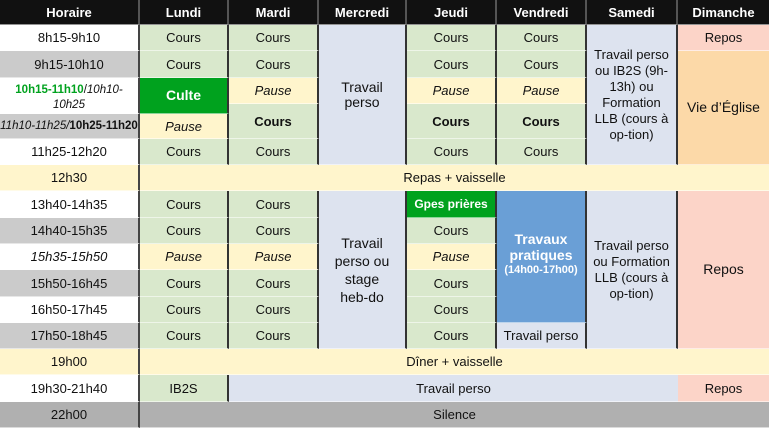 The height and width of the screenshot is (430, 769). Describe the element at coordinates (452, 204) in the screenshot. I see `cell-groupes-prieres: Gpes prières` at that location.